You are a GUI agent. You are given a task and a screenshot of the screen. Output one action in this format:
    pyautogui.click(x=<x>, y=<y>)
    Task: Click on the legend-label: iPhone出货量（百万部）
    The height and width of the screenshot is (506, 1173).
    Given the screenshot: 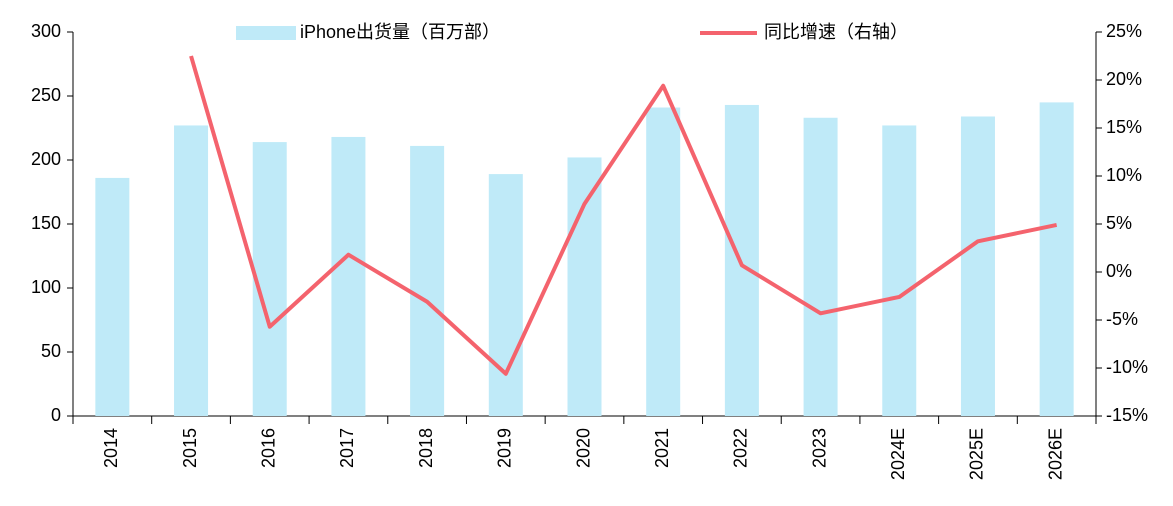 What is the action you would take?
    pyautogui.click(x=400, y=32)
    